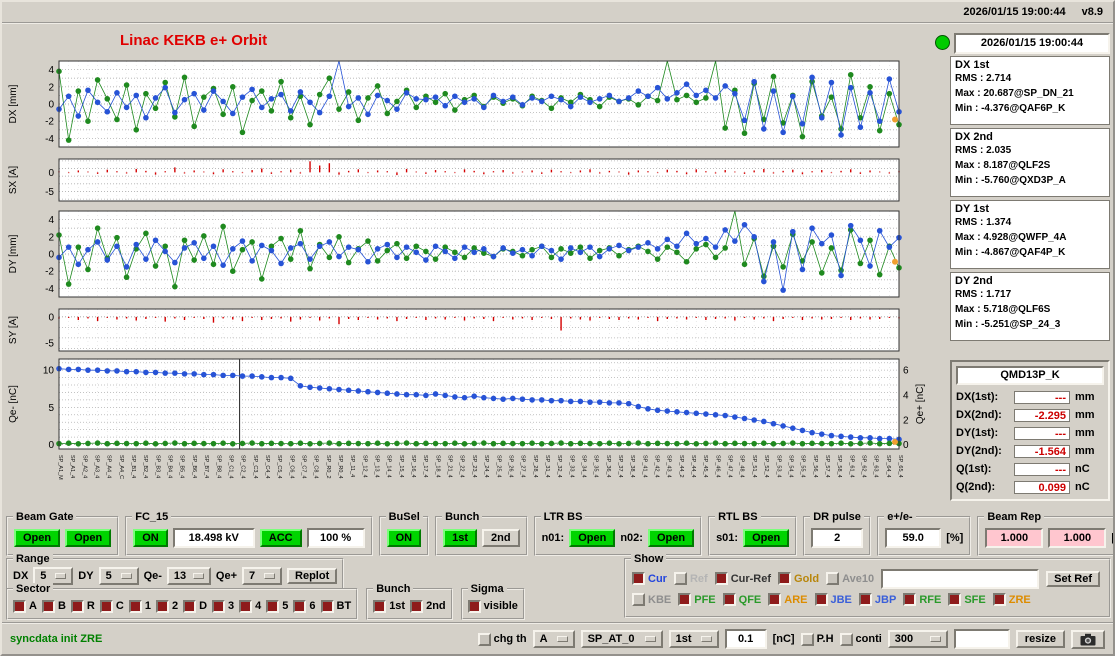  Describe the element at coordinates (671, 538) in the screenshot. I see `ltr-bs-open-3-button: Open` at that location.